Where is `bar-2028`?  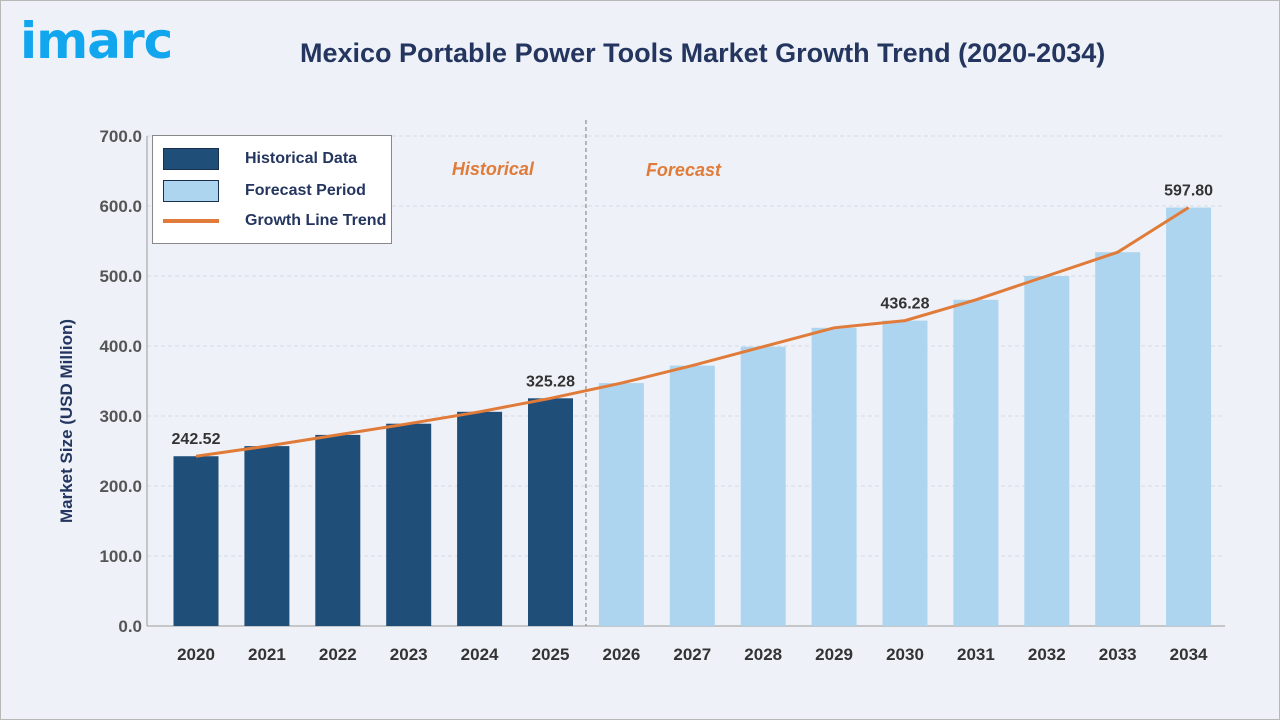
bar-2028 is located at coordinates (763, 486).